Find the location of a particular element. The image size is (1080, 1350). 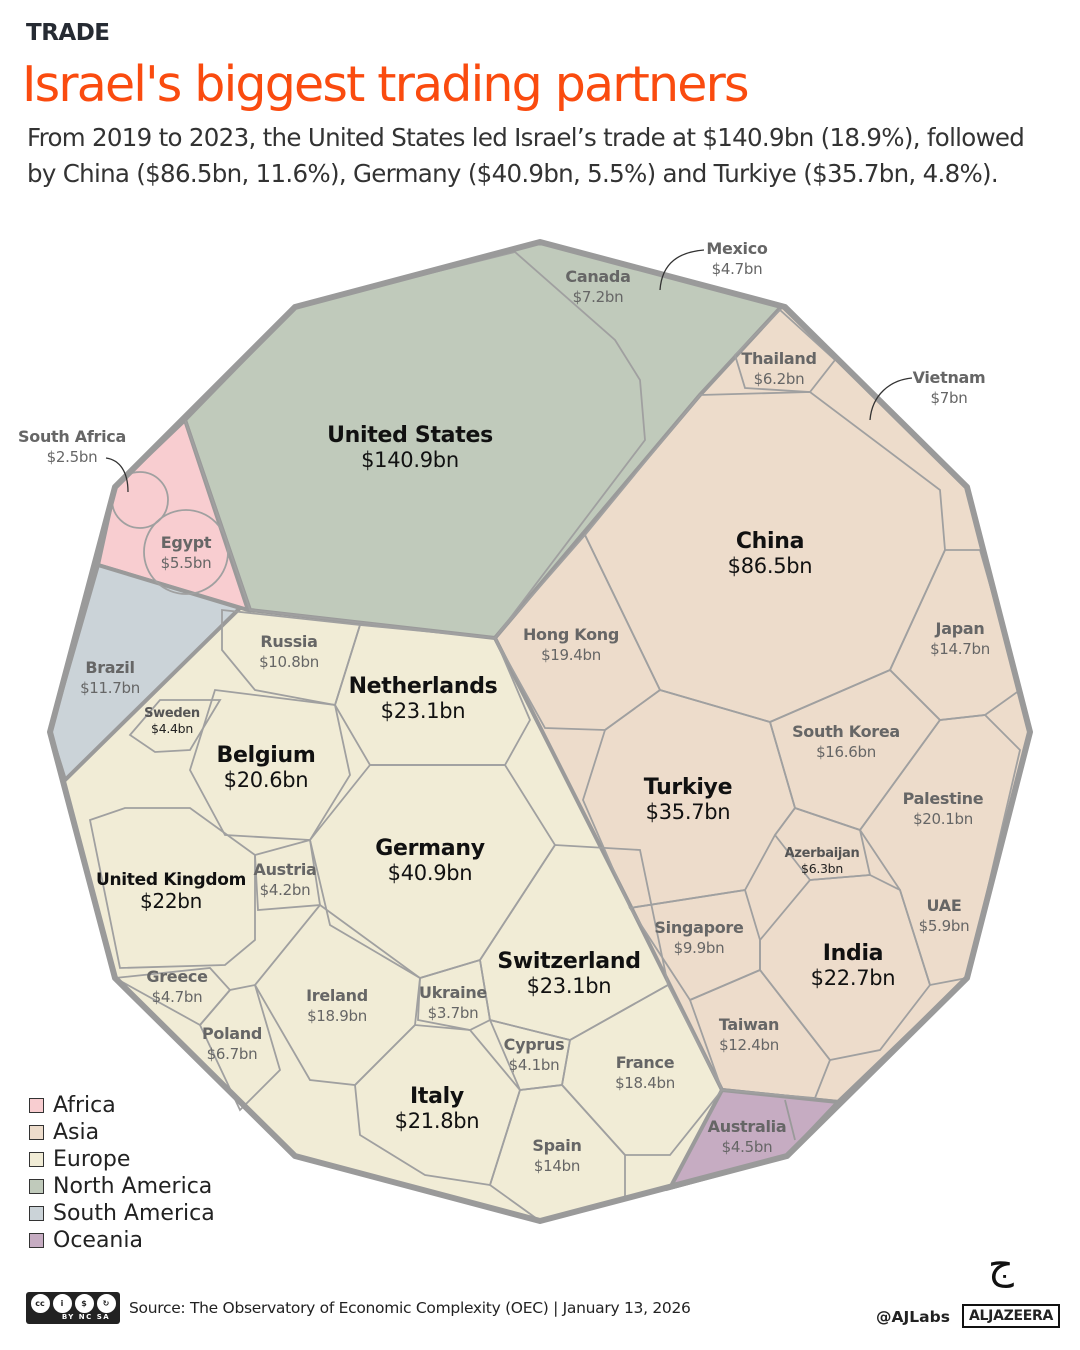

kicker: TRADE is located at coordinates (68, 33).